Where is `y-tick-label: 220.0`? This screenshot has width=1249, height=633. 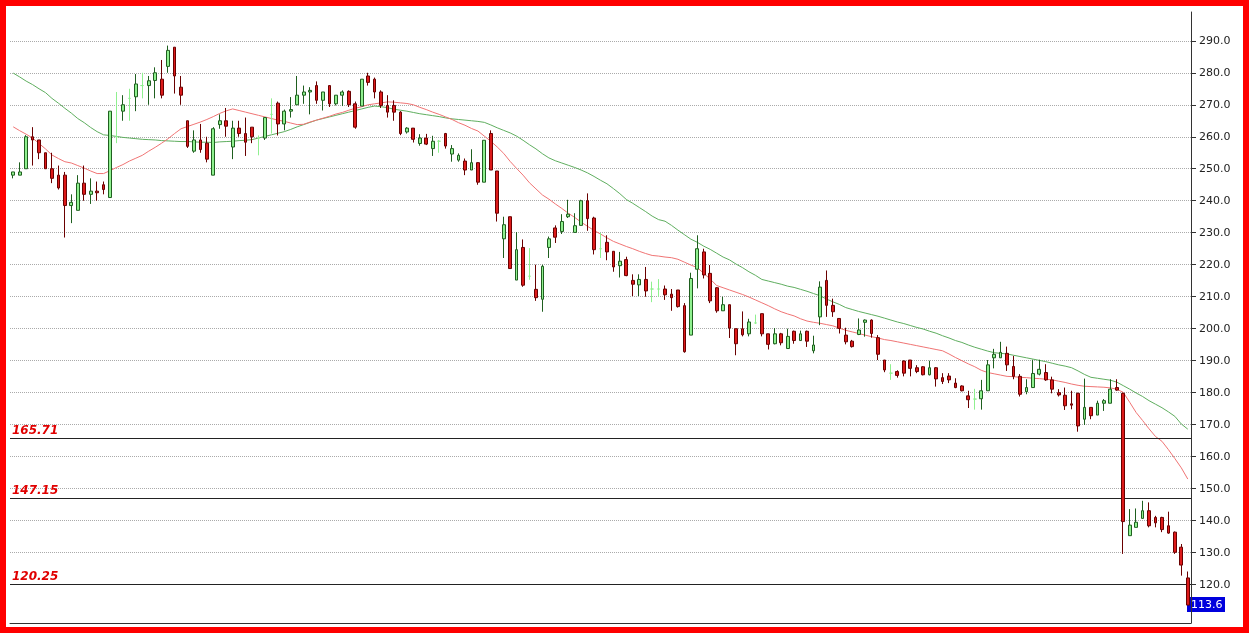 y-tick-label: 220.0 is located at coordinates (1215, 265).